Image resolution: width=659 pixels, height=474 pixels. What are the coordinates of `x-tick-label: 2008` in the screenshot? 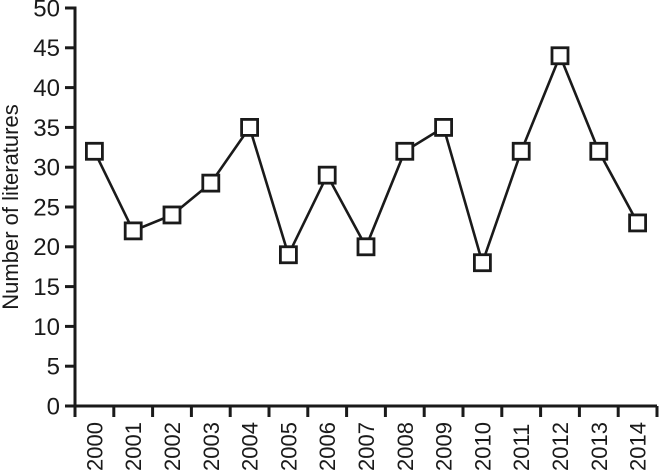 It's located at (405, 446).